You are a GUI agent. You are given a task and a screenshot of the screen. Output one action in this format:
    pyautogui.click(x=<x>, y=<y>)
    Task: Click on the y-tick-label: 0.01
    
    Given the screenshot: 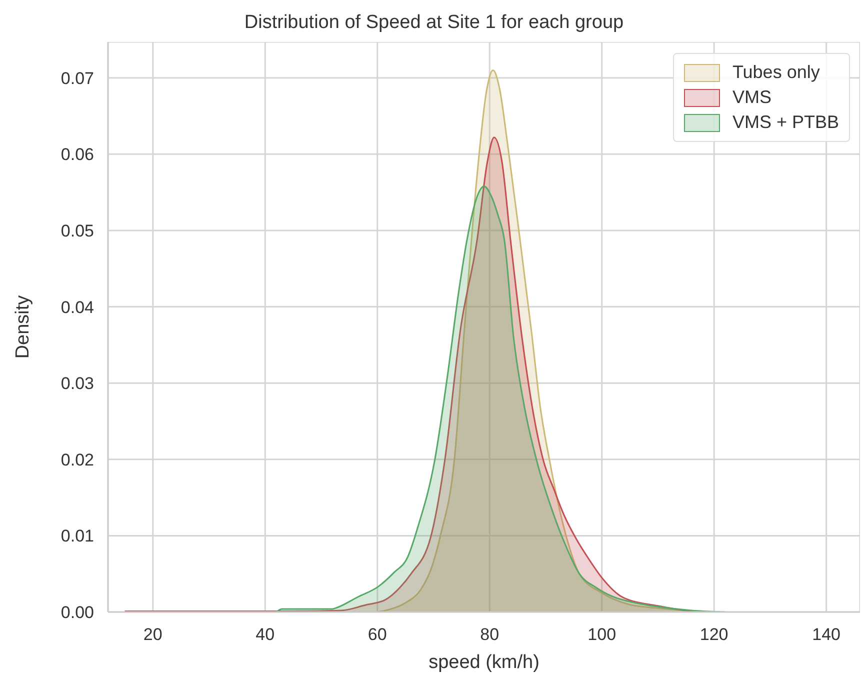 What is the action you would take?
    pyautogui.click(x=77, y=536)
    